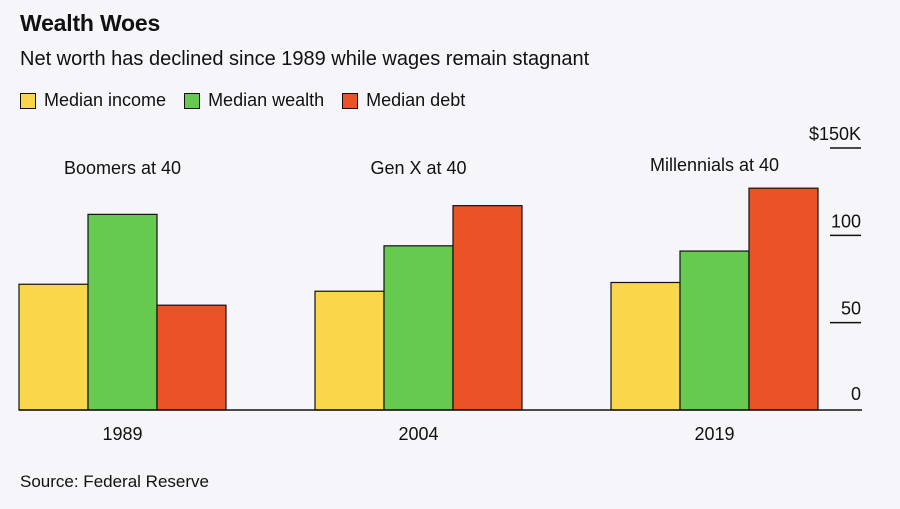 This screenshot has width=900, height=509. I want to click on legend-item-wealth: Median wealth, so click(254, 100).